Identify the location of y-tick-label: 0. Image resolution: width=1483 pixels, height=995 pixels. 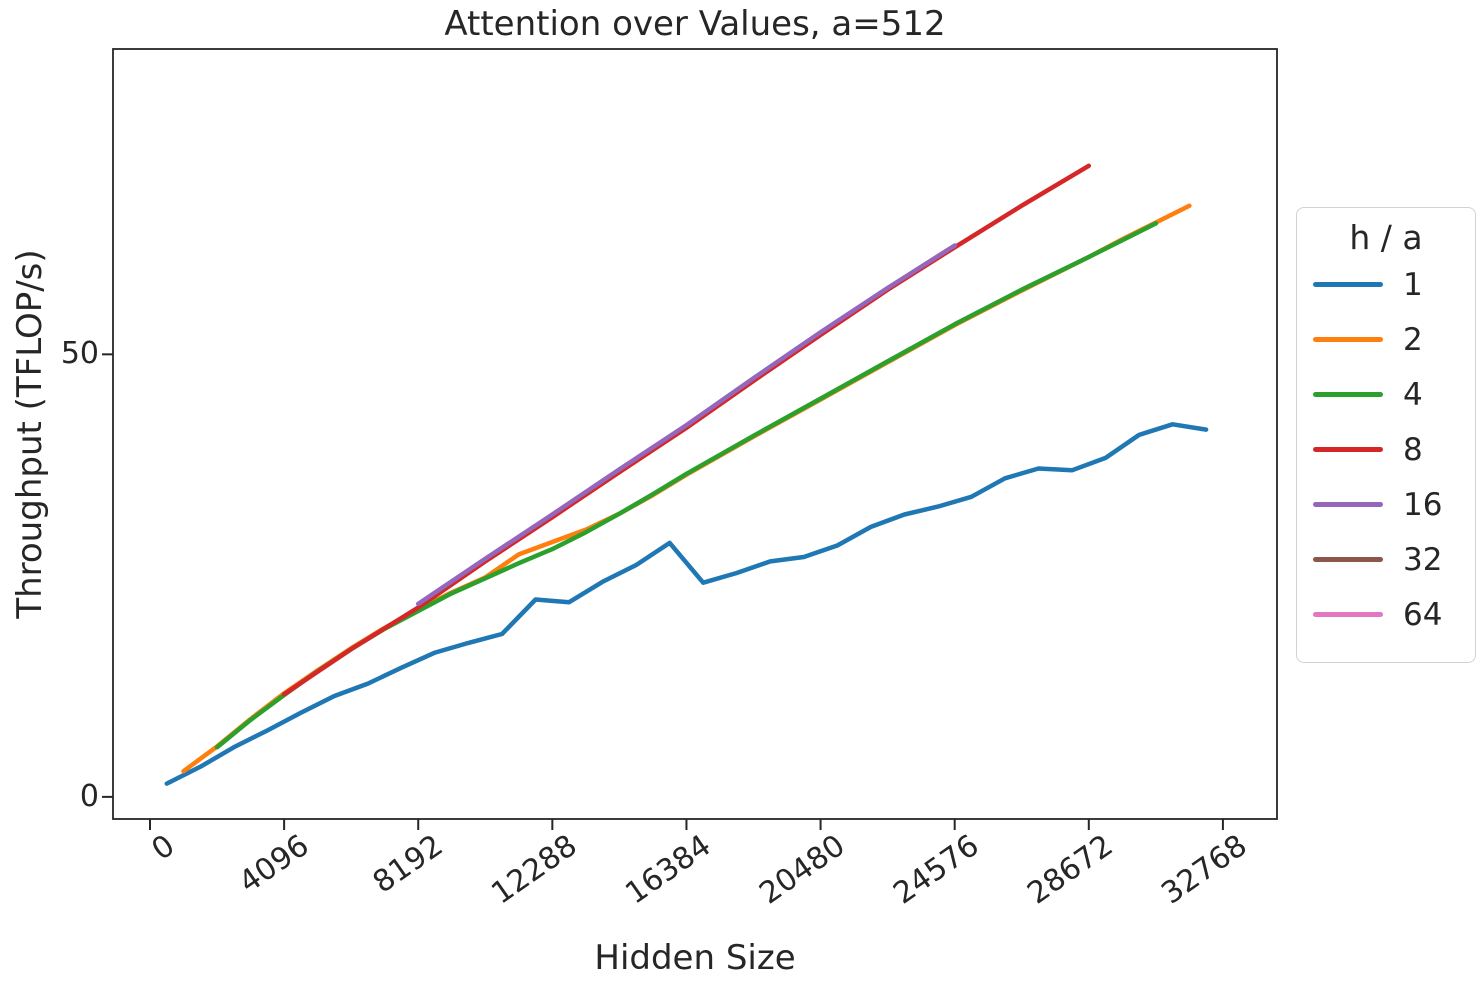
(89, 796).